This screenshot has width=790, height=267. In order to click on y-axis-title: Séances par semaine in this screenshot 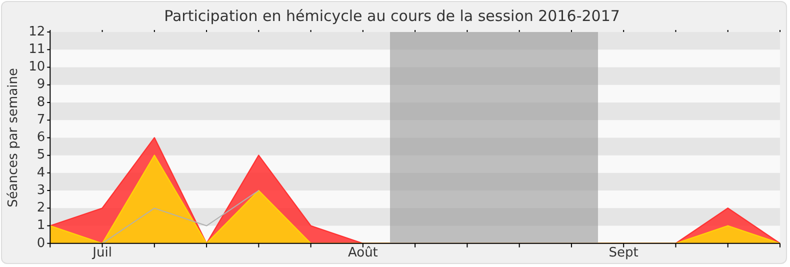, I will do `click(14, 138)`.